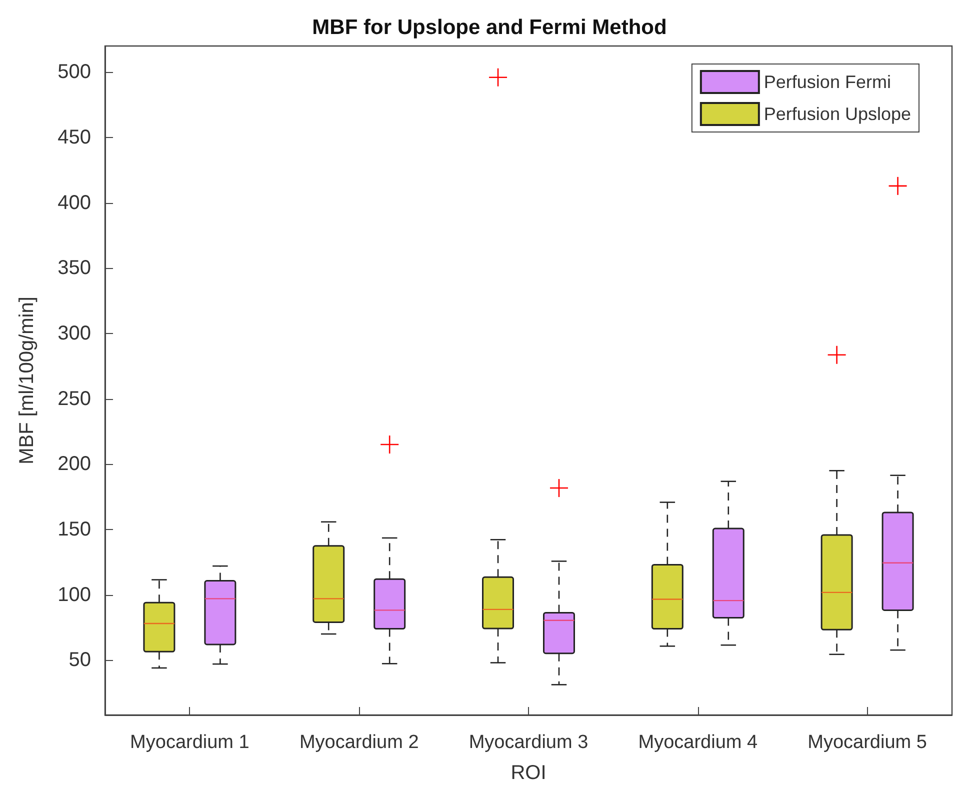 The image size is (979, 795). What do you see at coordinates (74, 72) in the screenshot?
I see `y-tick-label: 500` at bounding box center [74, 72].